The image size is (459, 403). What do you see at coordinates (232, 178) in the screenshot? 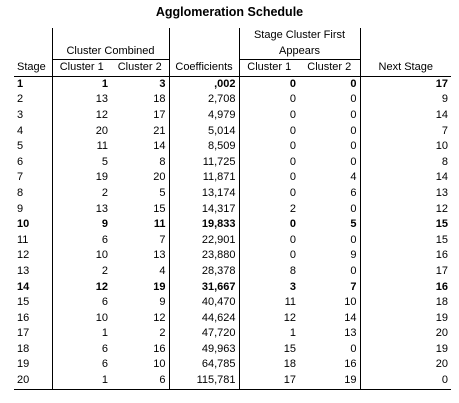
I see `table-row: 7 19 20 11,871 0 4 14` at bounding box center [232, 178].